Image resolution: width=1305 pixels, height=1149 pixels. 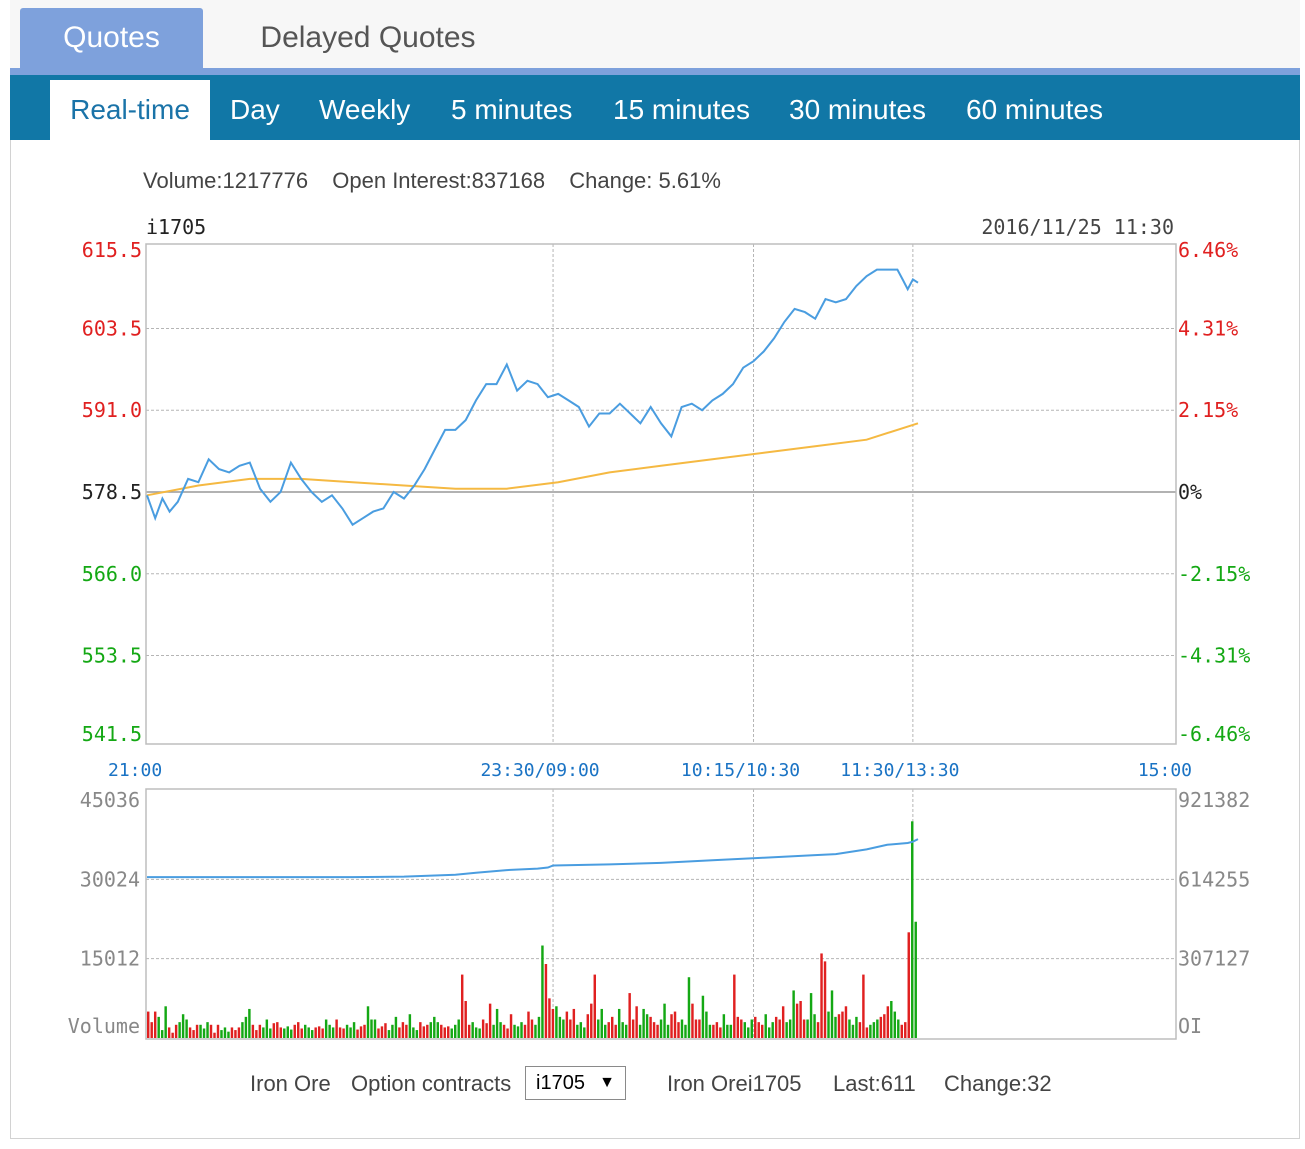 What do you see at coordinates (1214, 800) in the screenshot?
I see `oi-tick-label: 921382` at bounding box center [1214, 800].